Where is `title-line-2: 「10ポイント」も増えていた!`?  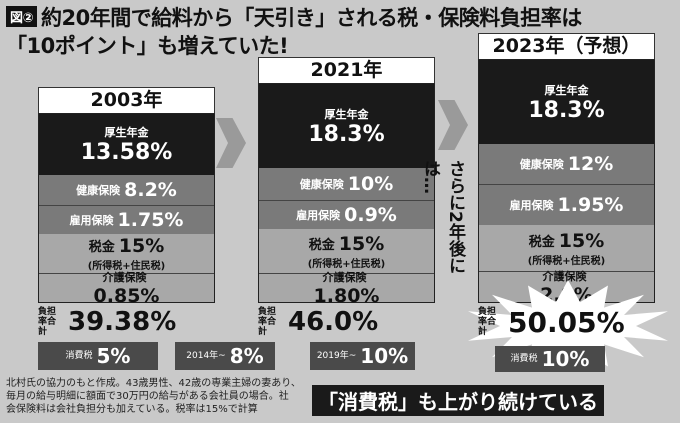 title-line-2: 「10ポイント」も増えていた! is located at coordinates (147, 46).